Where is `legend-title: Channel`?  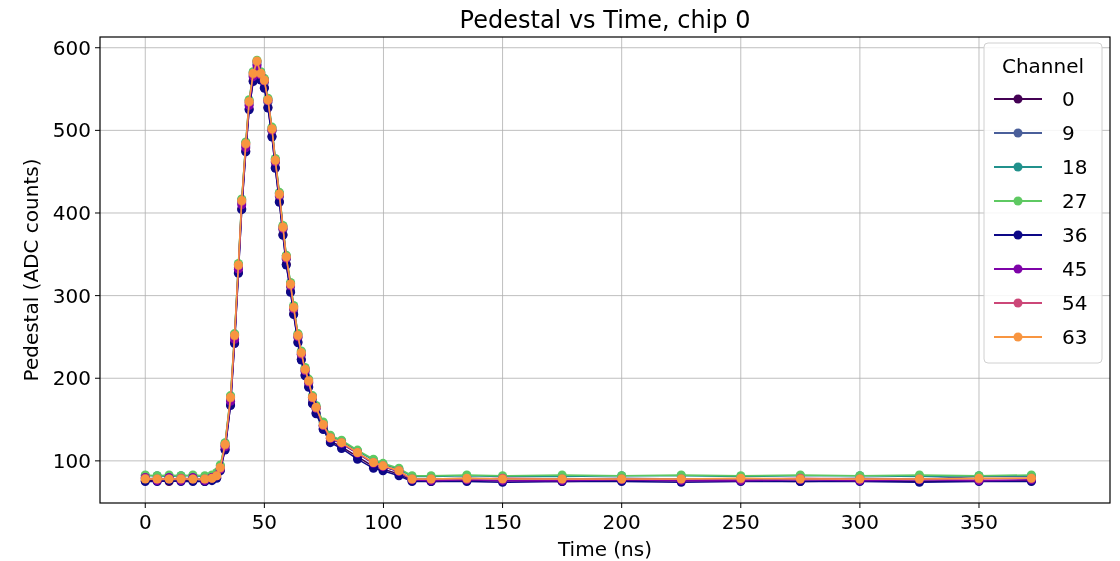
legend-title: Channel is located at coordinates (1043, 66).